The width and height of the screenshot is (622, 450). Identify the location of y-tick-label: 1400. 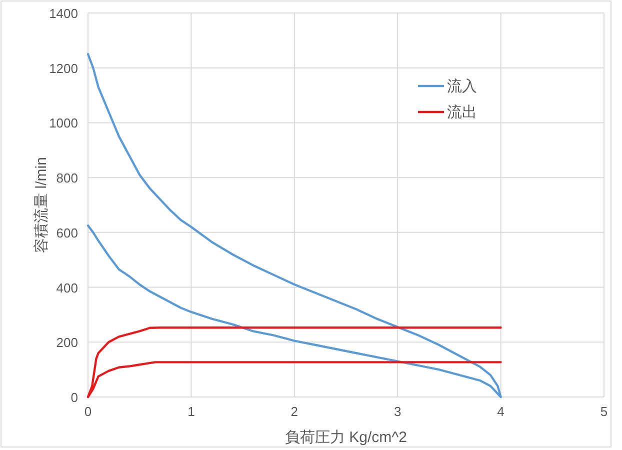
(63, 13).